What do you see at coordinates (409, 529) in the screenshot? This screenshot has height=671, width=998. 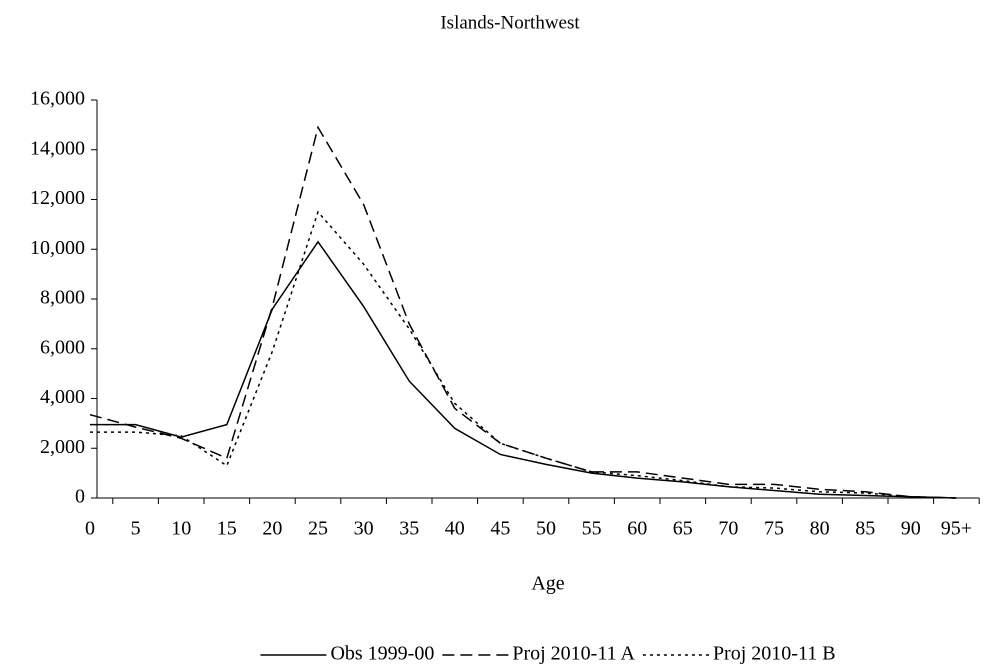 I see `x-tick-label: 35` at bounding box center [409, 529].